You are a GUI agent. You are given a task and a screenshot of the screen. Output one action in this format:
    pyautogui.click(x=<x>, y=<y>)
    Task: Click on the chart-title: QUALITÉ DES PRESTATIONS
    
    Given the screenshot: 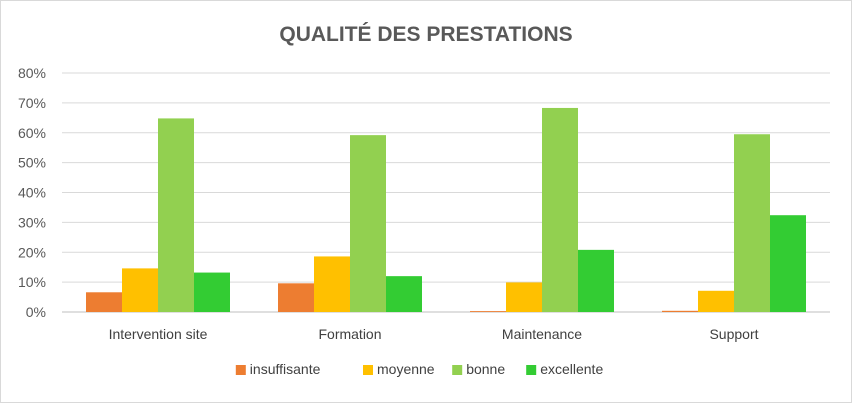 What is the action you would take?
    pyautogui.click(x=425, y=34)
    